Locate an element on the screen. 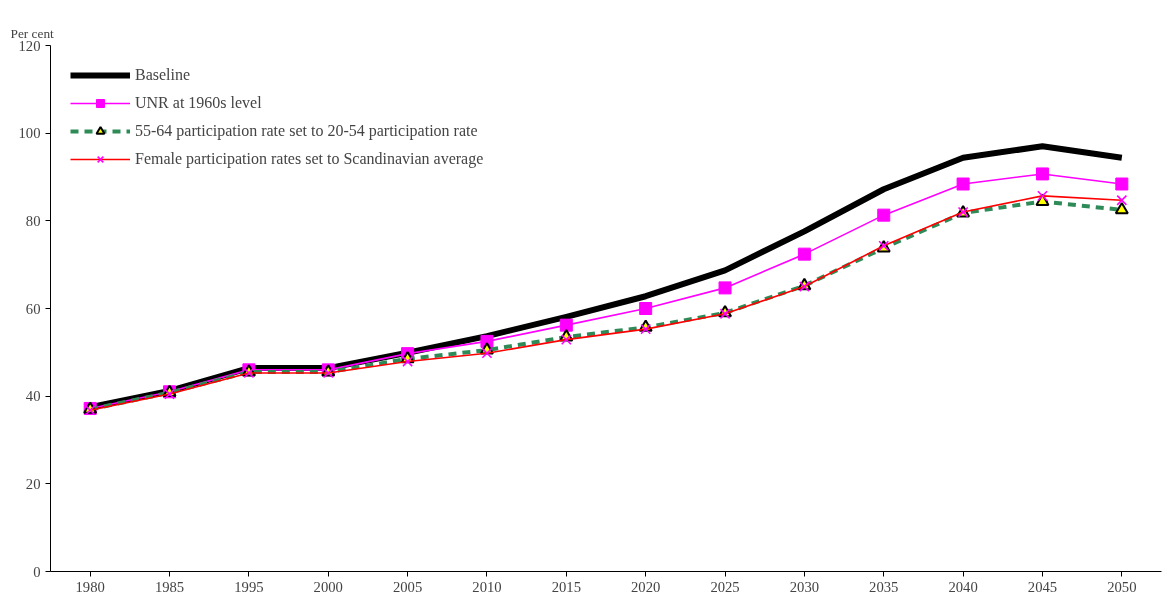 The width and height of the screenshot is (1176, 594). x-tick-label: 1980 is located at coordinates (90, 586).